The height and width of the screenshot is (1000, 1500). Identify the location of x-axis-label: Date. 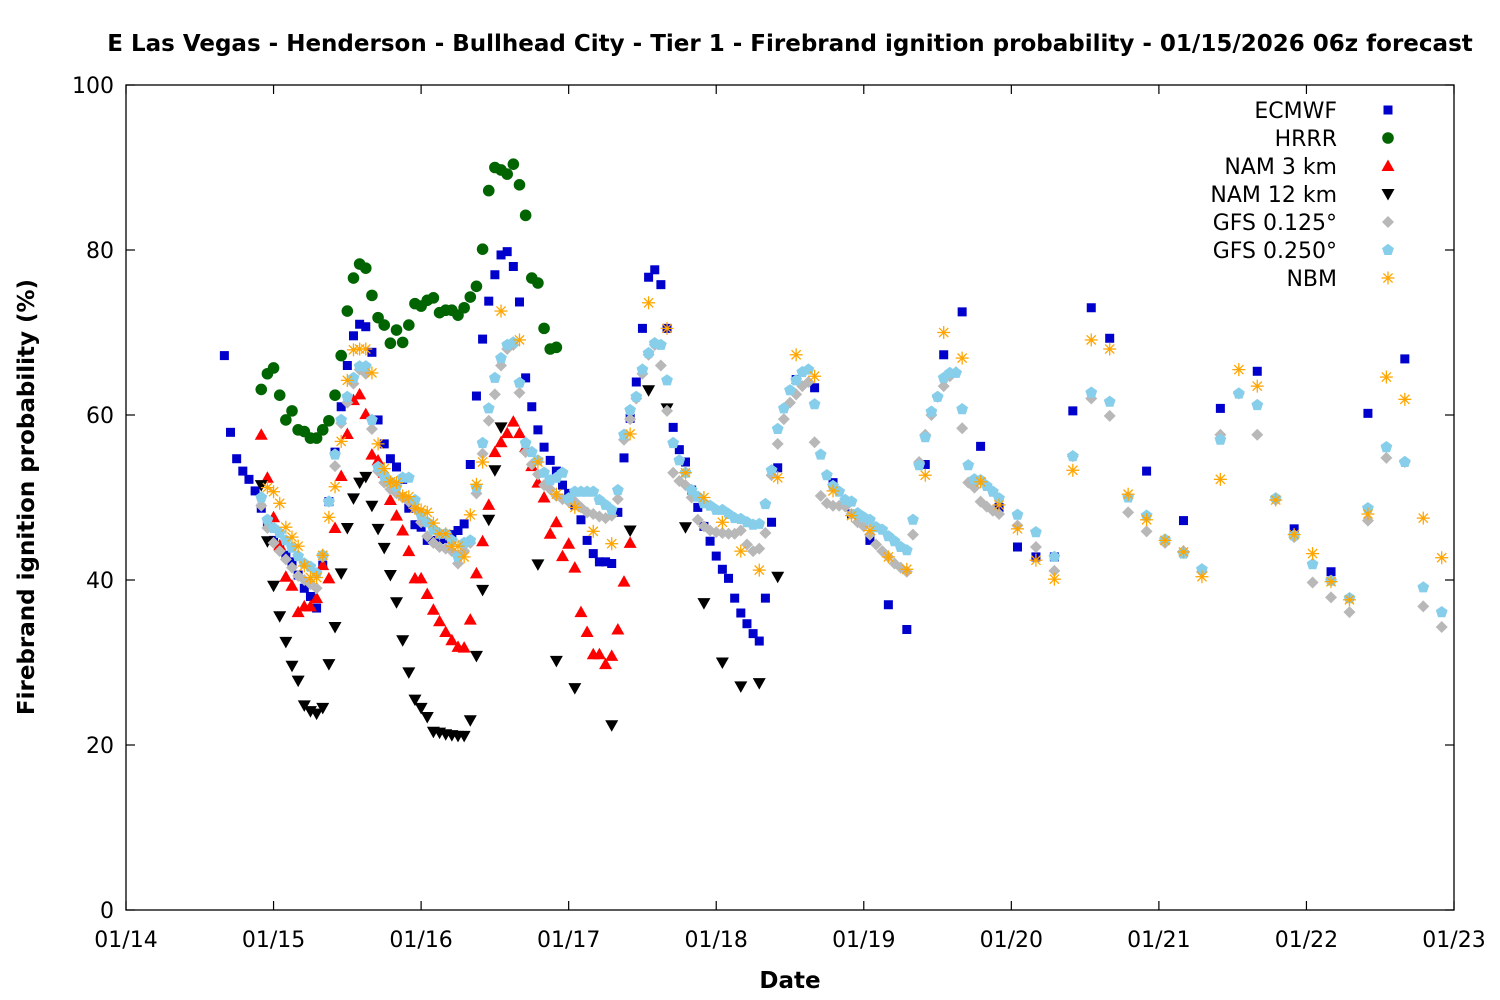
(789, 981).